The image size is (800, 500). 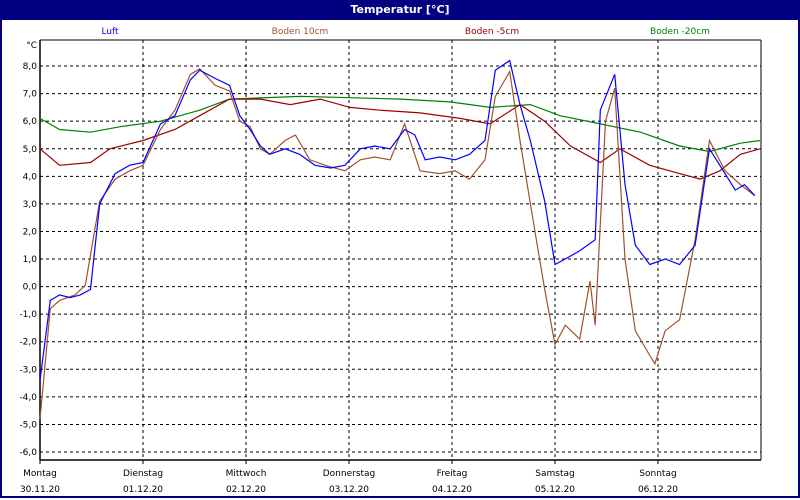 I want to click on x-tick-day-label: Samstag, so click(x=554, y=474).